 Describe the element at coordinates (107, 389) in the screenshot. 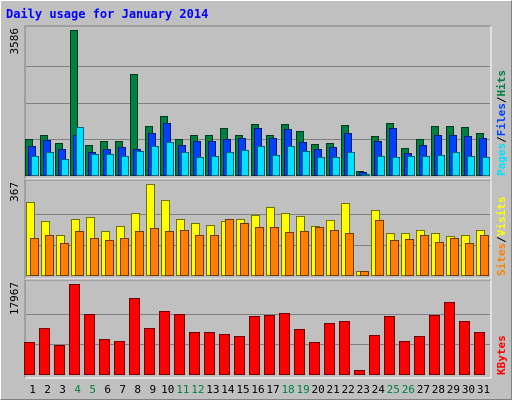

I see `x-tick-label-day-6: 6` at that location.